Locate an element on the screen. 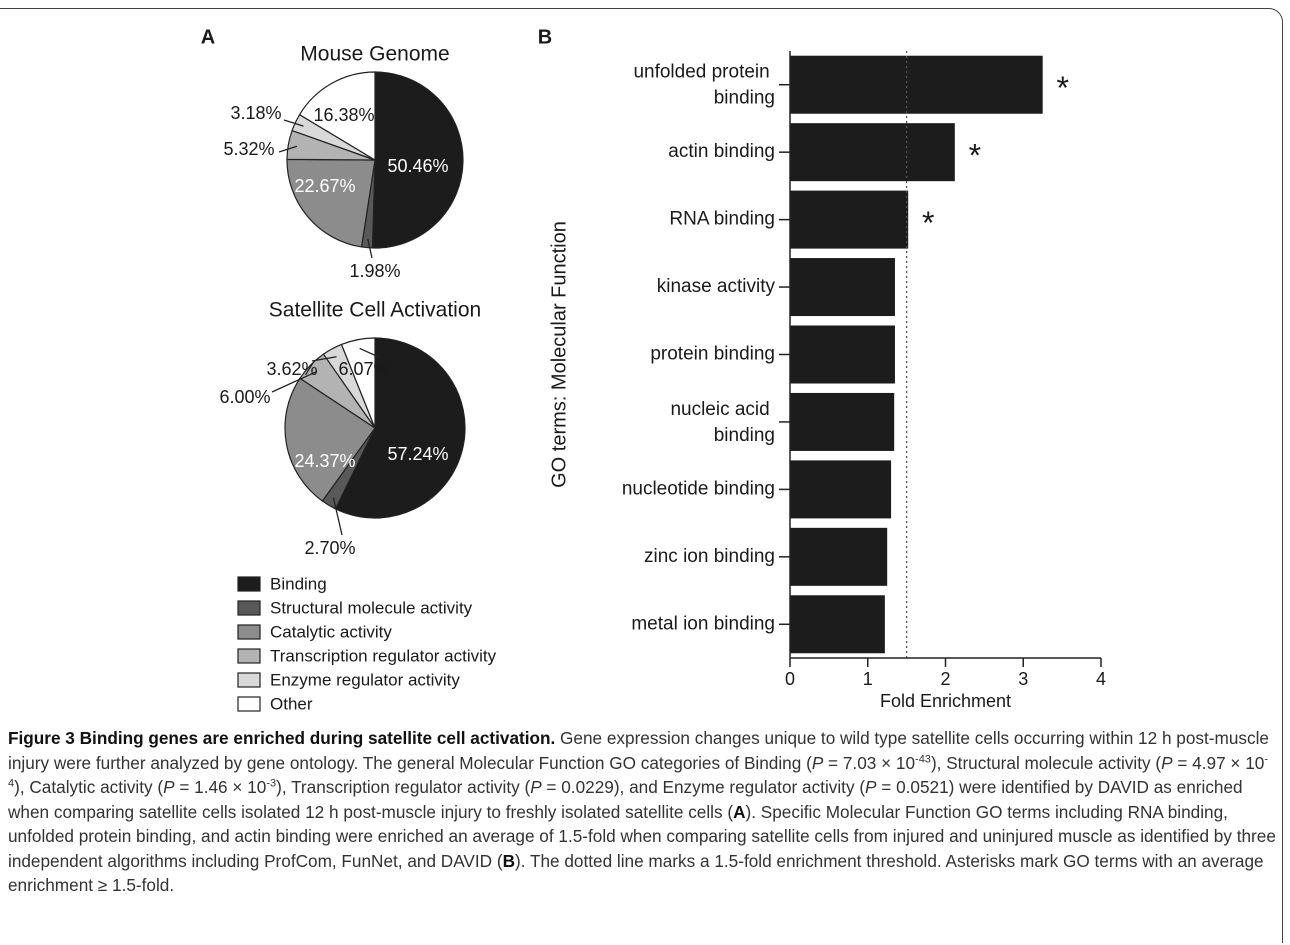 This screenshot has width=1290, height=945. category-label: RNA binding is located at coordinates (722, 219).